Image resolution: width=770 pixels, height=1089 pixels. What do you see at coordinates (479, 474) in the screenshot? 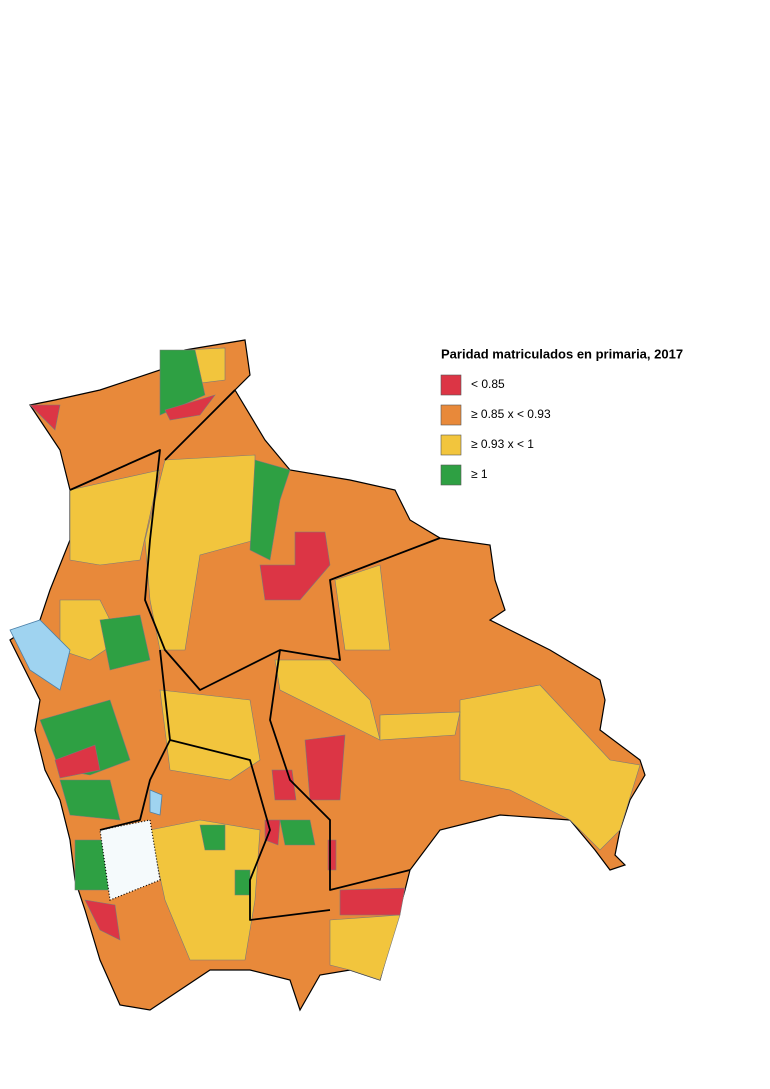
I see `legend-label: ≥ 1` at bounding box center [479, 474].